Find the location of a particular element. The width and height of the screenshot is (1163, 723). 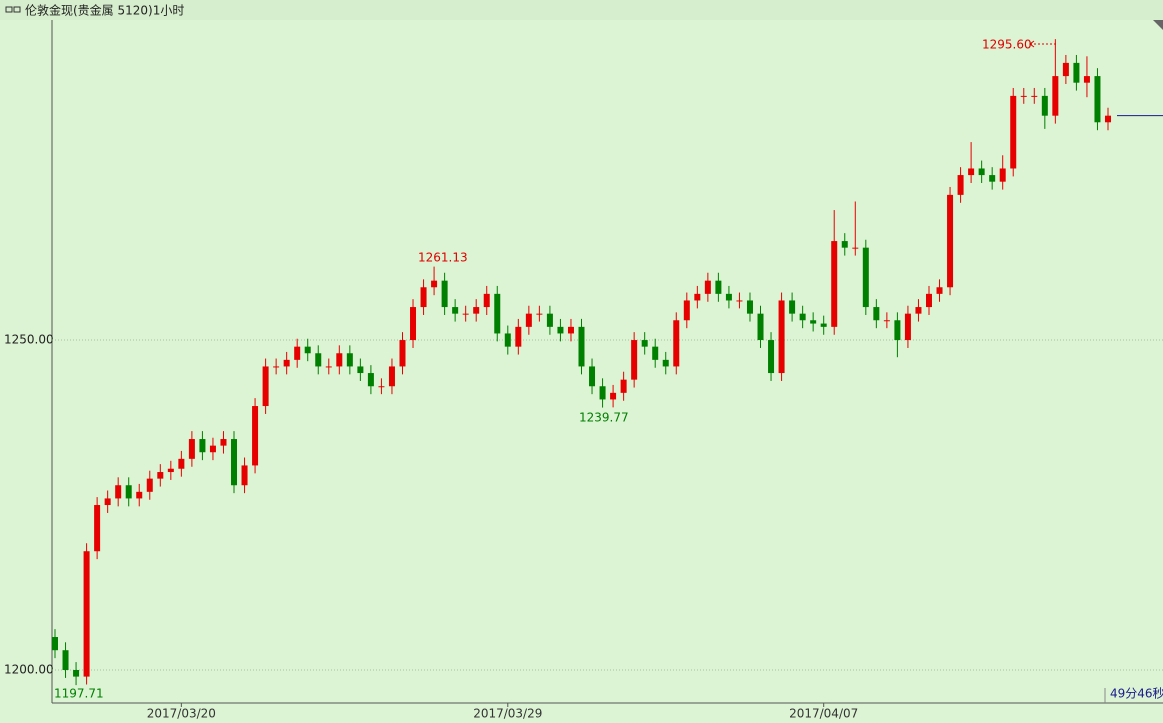

x-tick-label: 2017/03/29 is located at coordinates (507, 714).